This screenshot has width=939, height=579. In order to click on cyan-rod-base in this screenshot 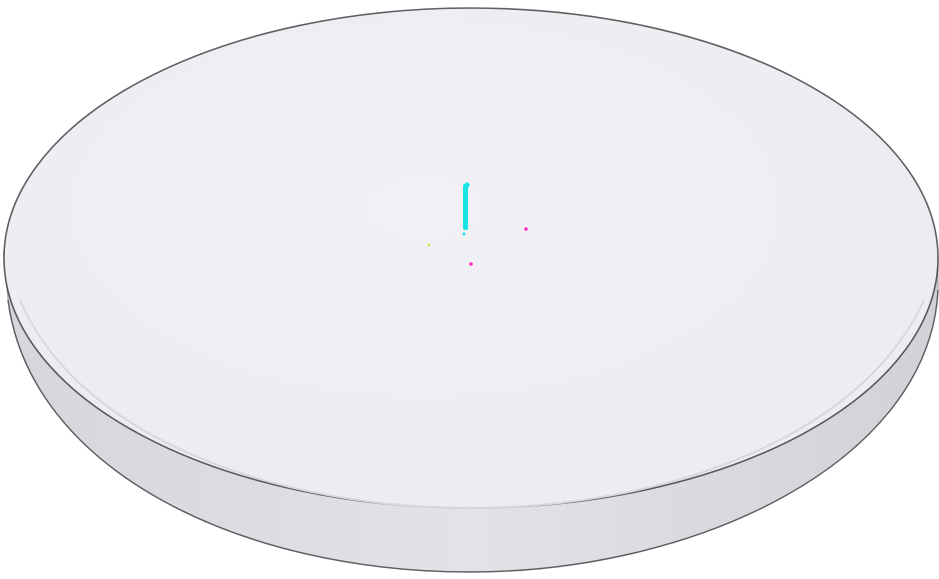, I will do `click(464, 234)`.